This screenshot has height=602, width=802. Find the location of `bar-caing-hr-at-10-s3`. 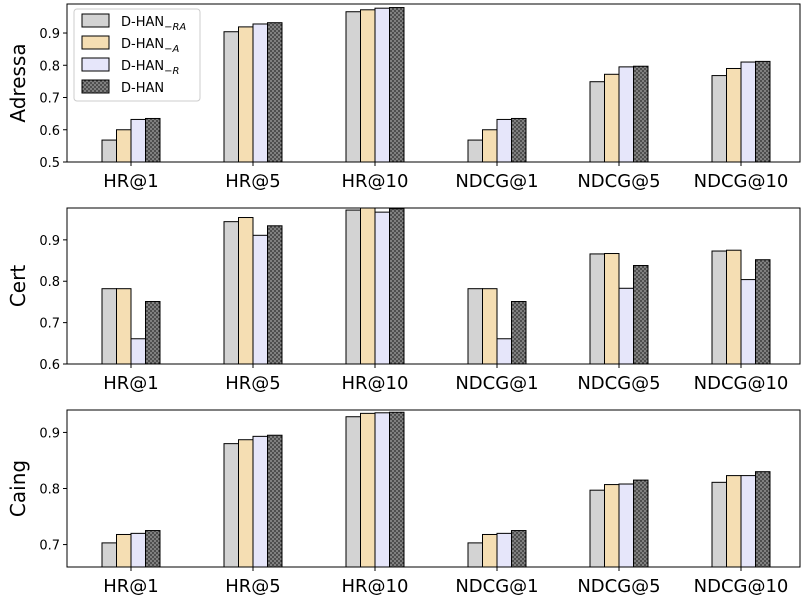

bar-caing-hr-at-10-s3 is located at coordinates (397, 489).